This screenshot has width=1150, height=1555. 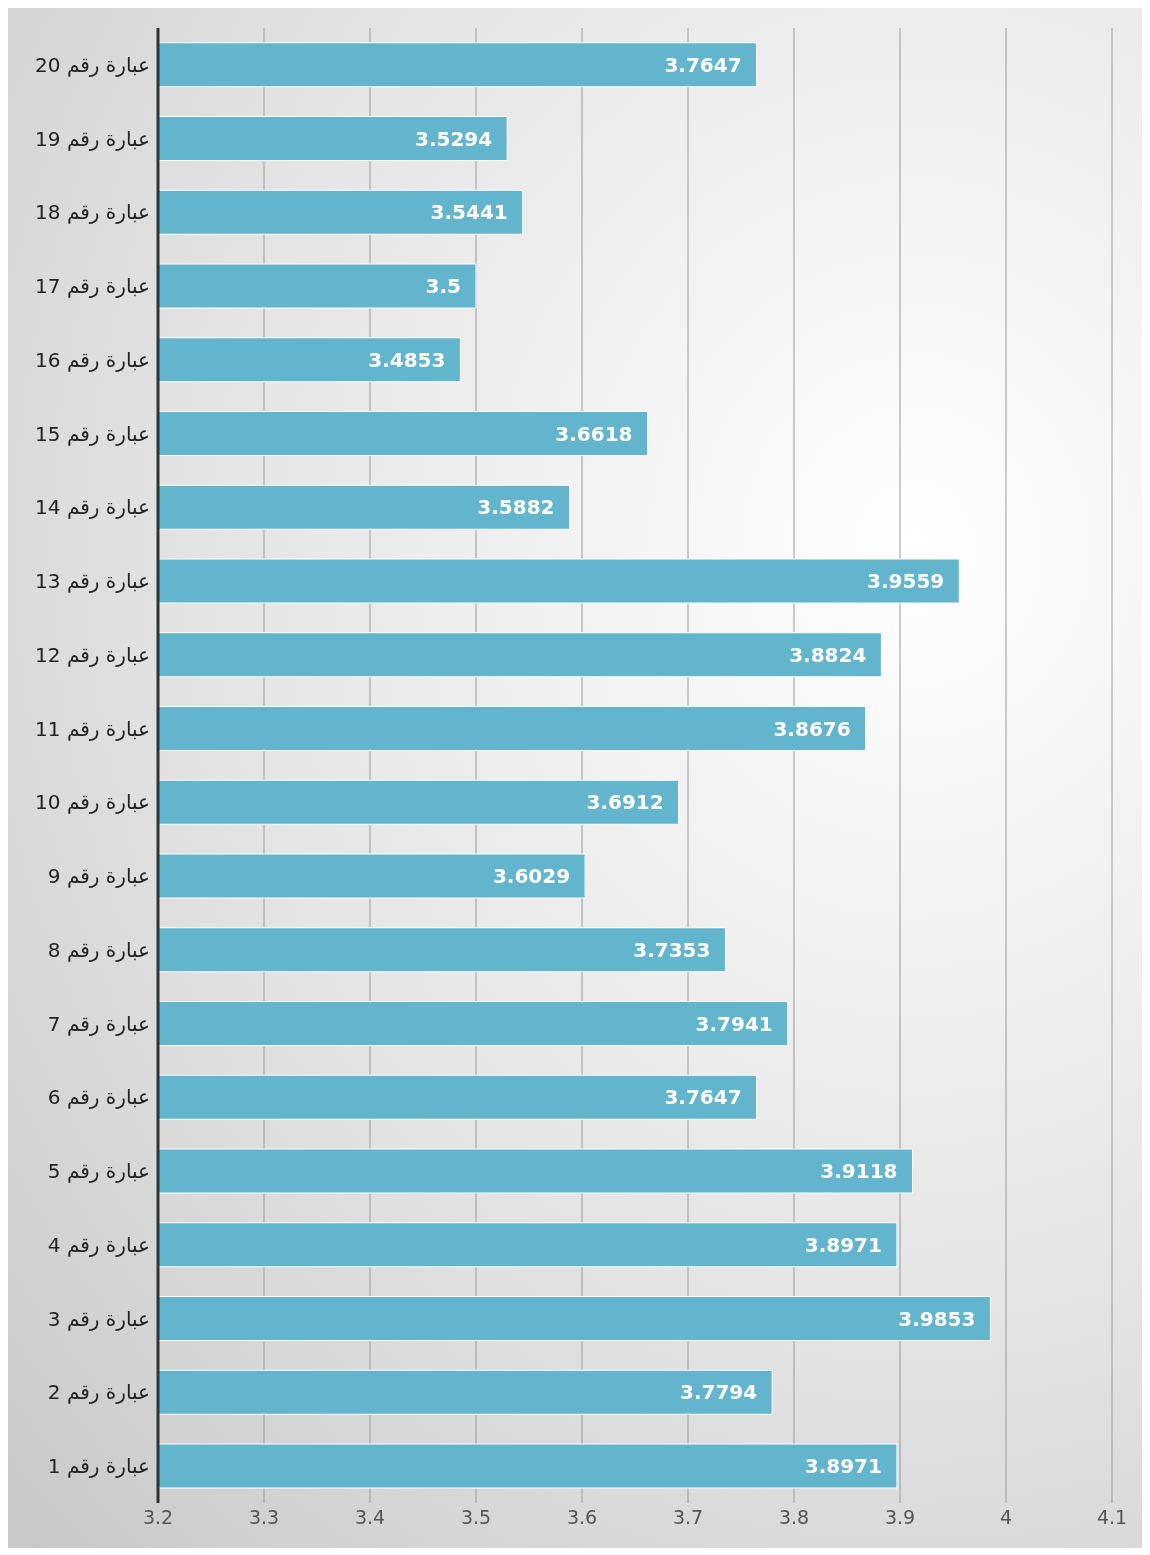 What do you see at coordinates (688, 1517) in the screenshot?
I see `x-tick-label: 3.7` at bounding box center [688, 1517].